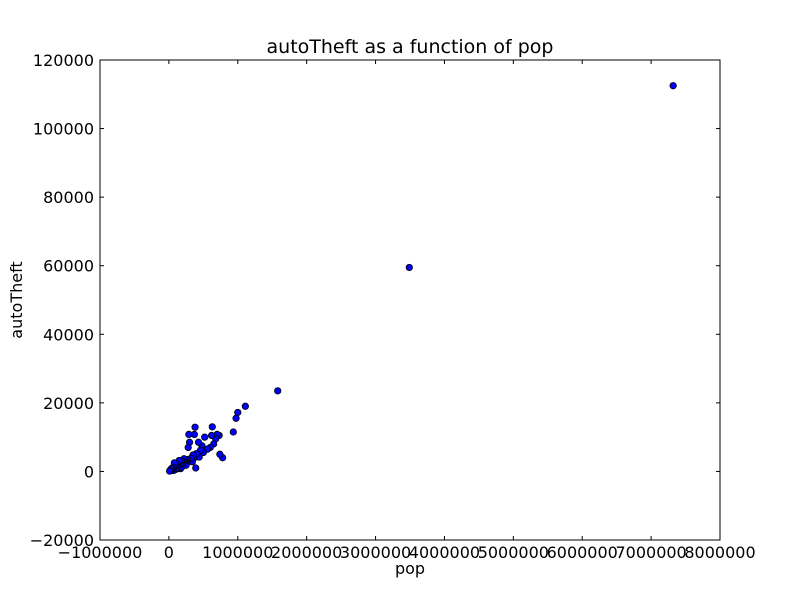 This screenshot has width=800, height=600. I want to click on y-tick-label: 120000, so click(63, 60).